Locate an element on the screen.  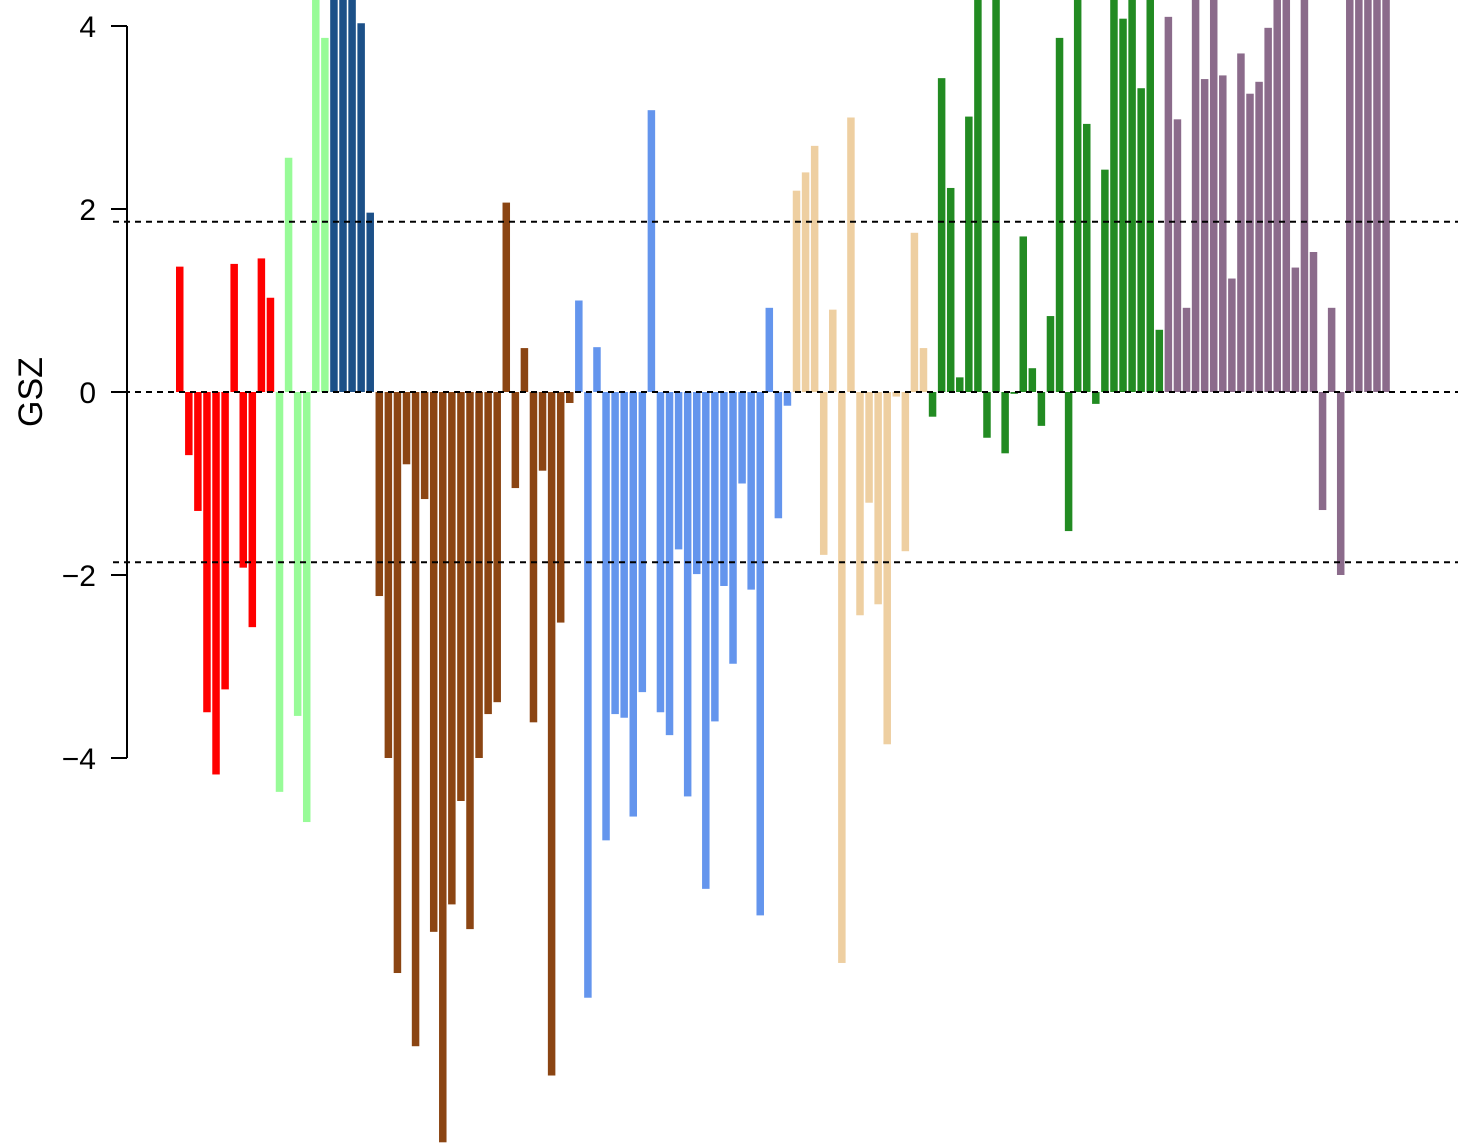
y-axis: −4 −2 0 2 4 is located at coordinates (95, 393).